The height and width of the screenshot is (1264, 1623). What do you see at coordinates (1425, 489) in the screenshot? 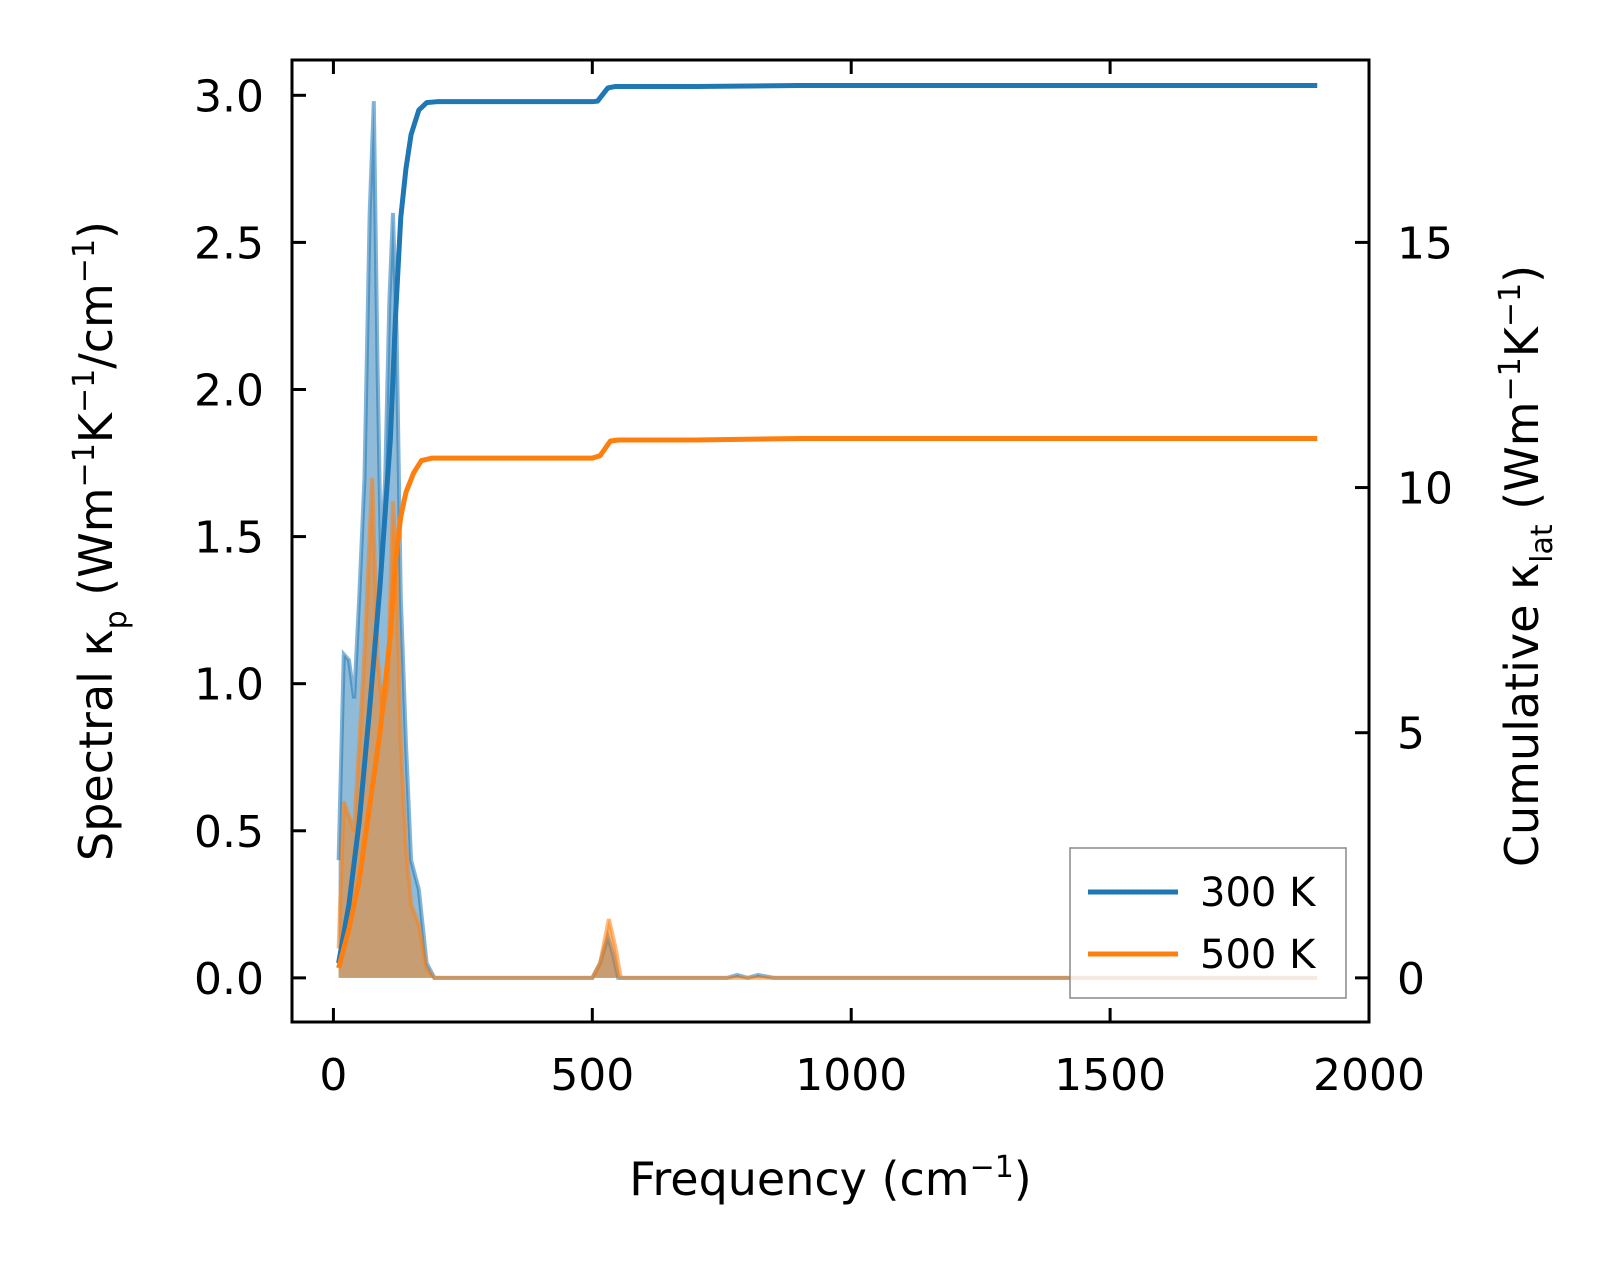
I see `y-right-tick-label: 10` at bounding box center [1425, 489].